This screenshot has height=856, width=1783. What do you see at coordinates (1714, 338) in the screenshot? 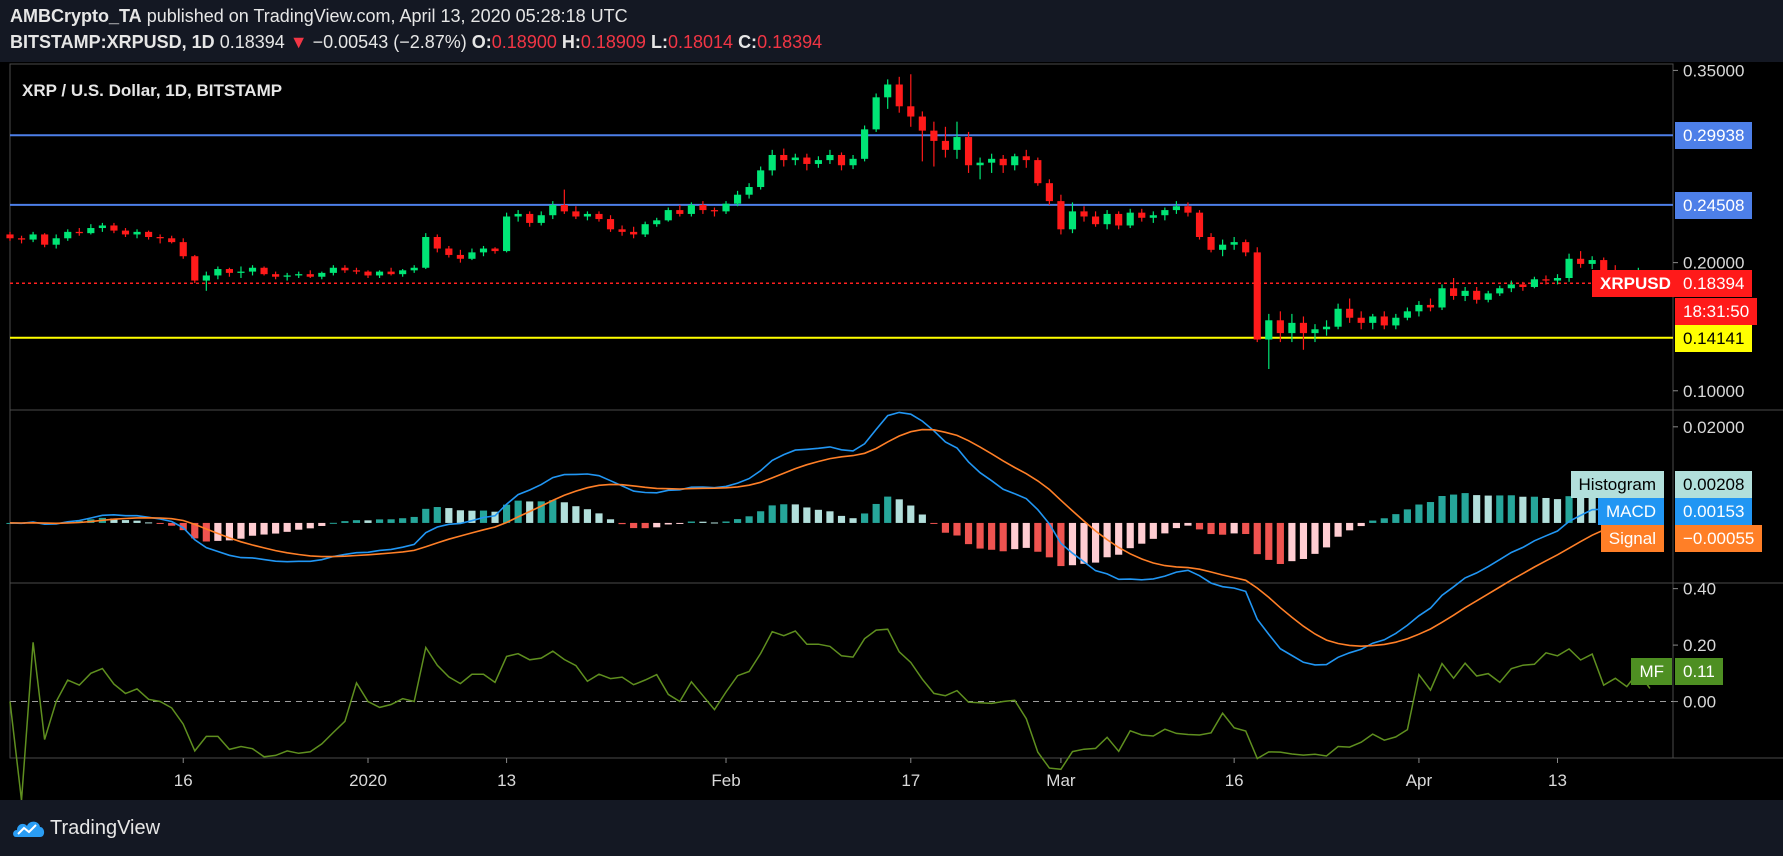
I see `level-value-label: 0.14141` at bounding box center [1714, 338].